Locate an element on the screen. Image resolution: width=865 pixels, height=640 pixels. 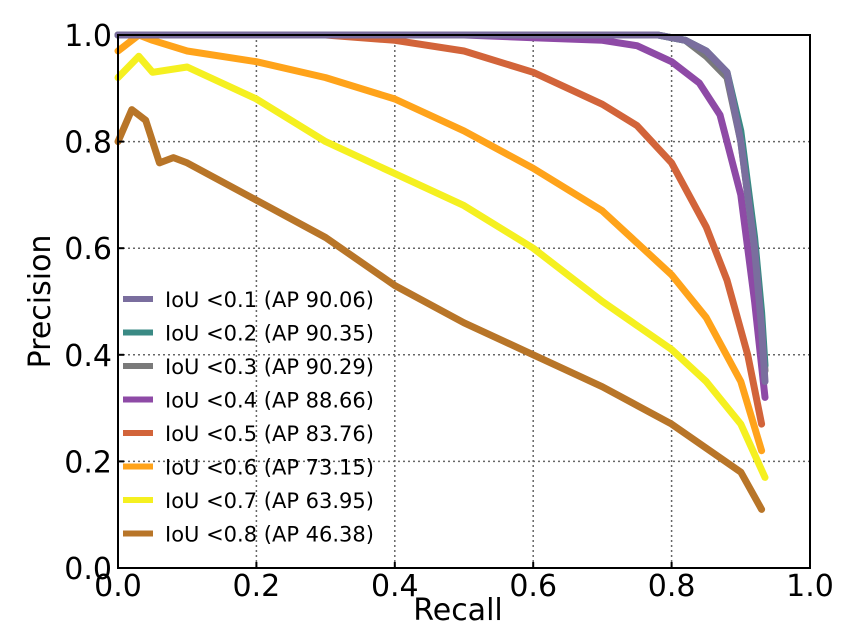
y-axis-label: Precision is located at coordinates (40, 302).